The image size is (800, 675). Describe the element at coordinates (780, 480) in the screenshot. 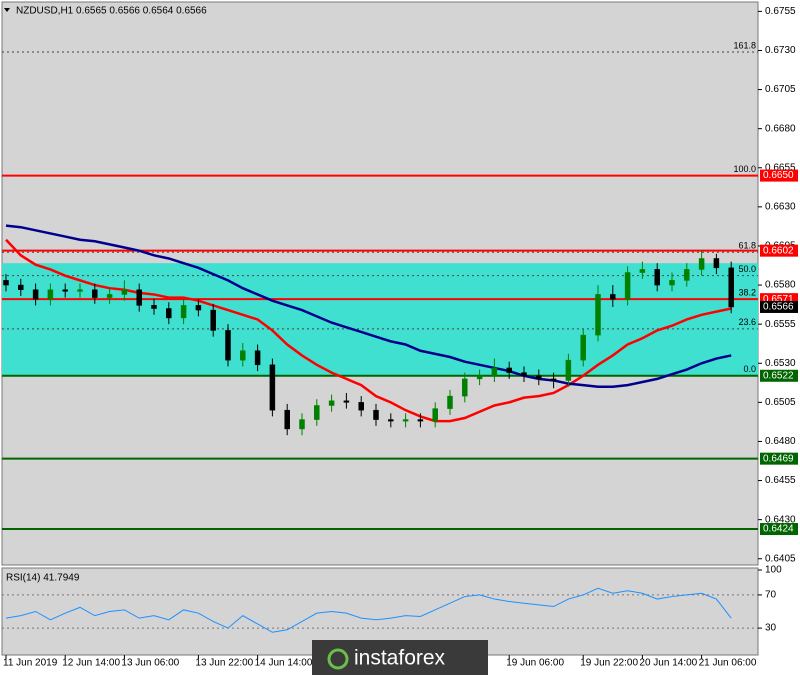

I see `y-tick-label: 0.6455` at that location.